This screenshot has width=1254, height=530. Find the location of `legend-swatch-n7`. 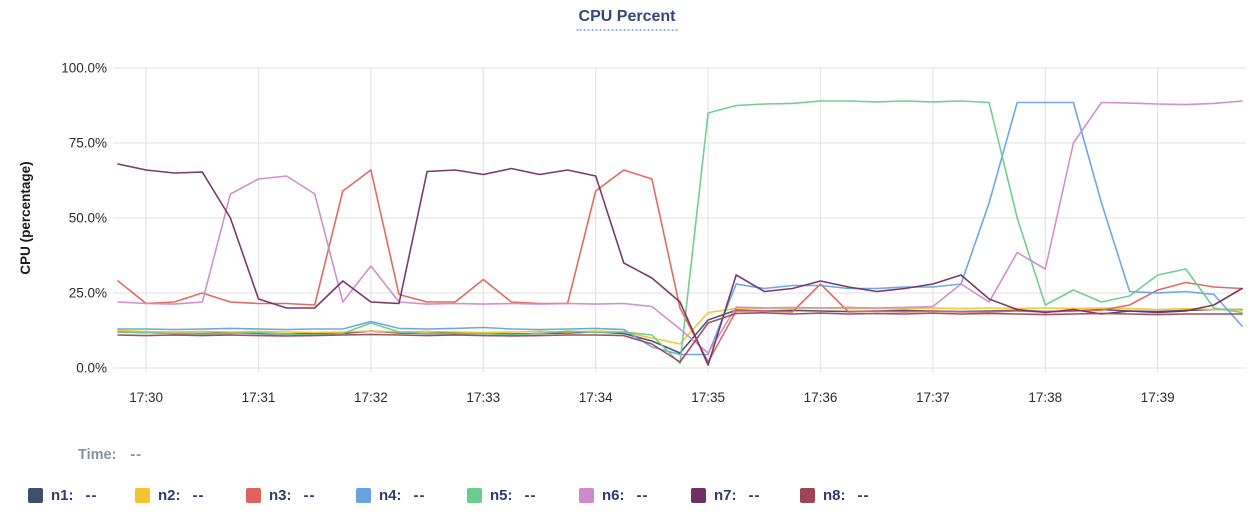

legend-swatch-n7 is located at coordinates (698, 495).